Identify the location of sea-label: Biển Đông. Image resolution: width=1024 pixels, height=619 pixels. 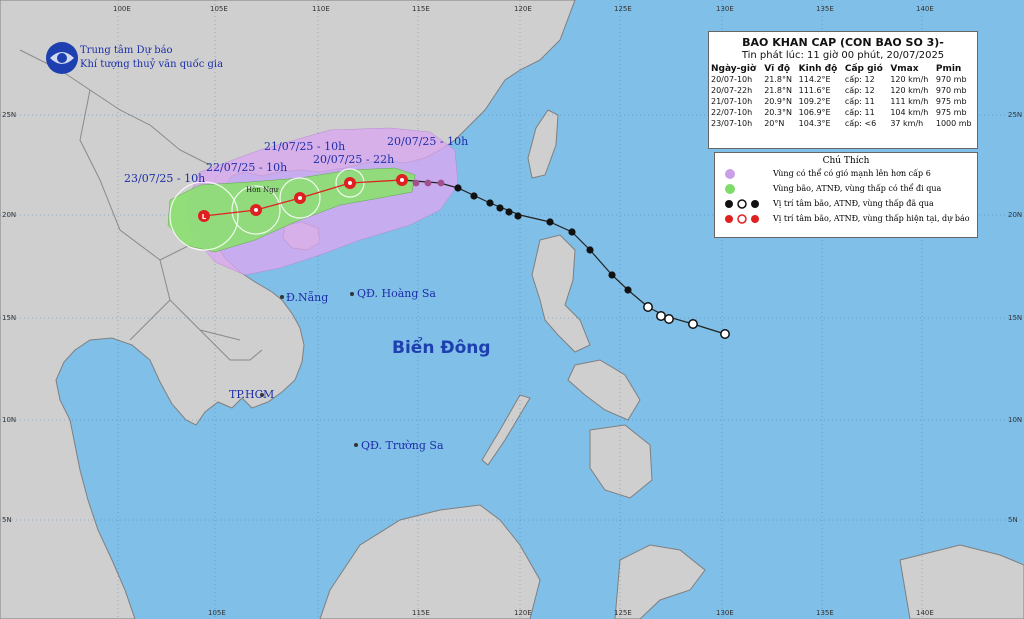
(441, 348).